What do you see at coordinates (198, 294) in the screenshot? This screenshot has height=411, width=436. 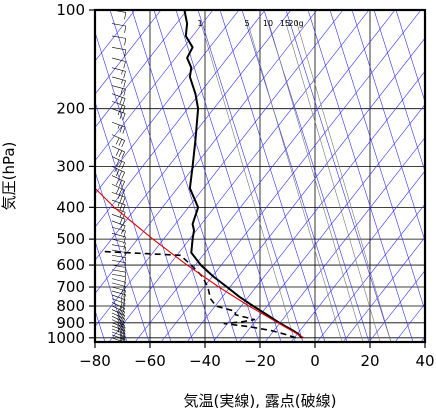 I see `dewpoint-line` at bounding box center [198, 294].